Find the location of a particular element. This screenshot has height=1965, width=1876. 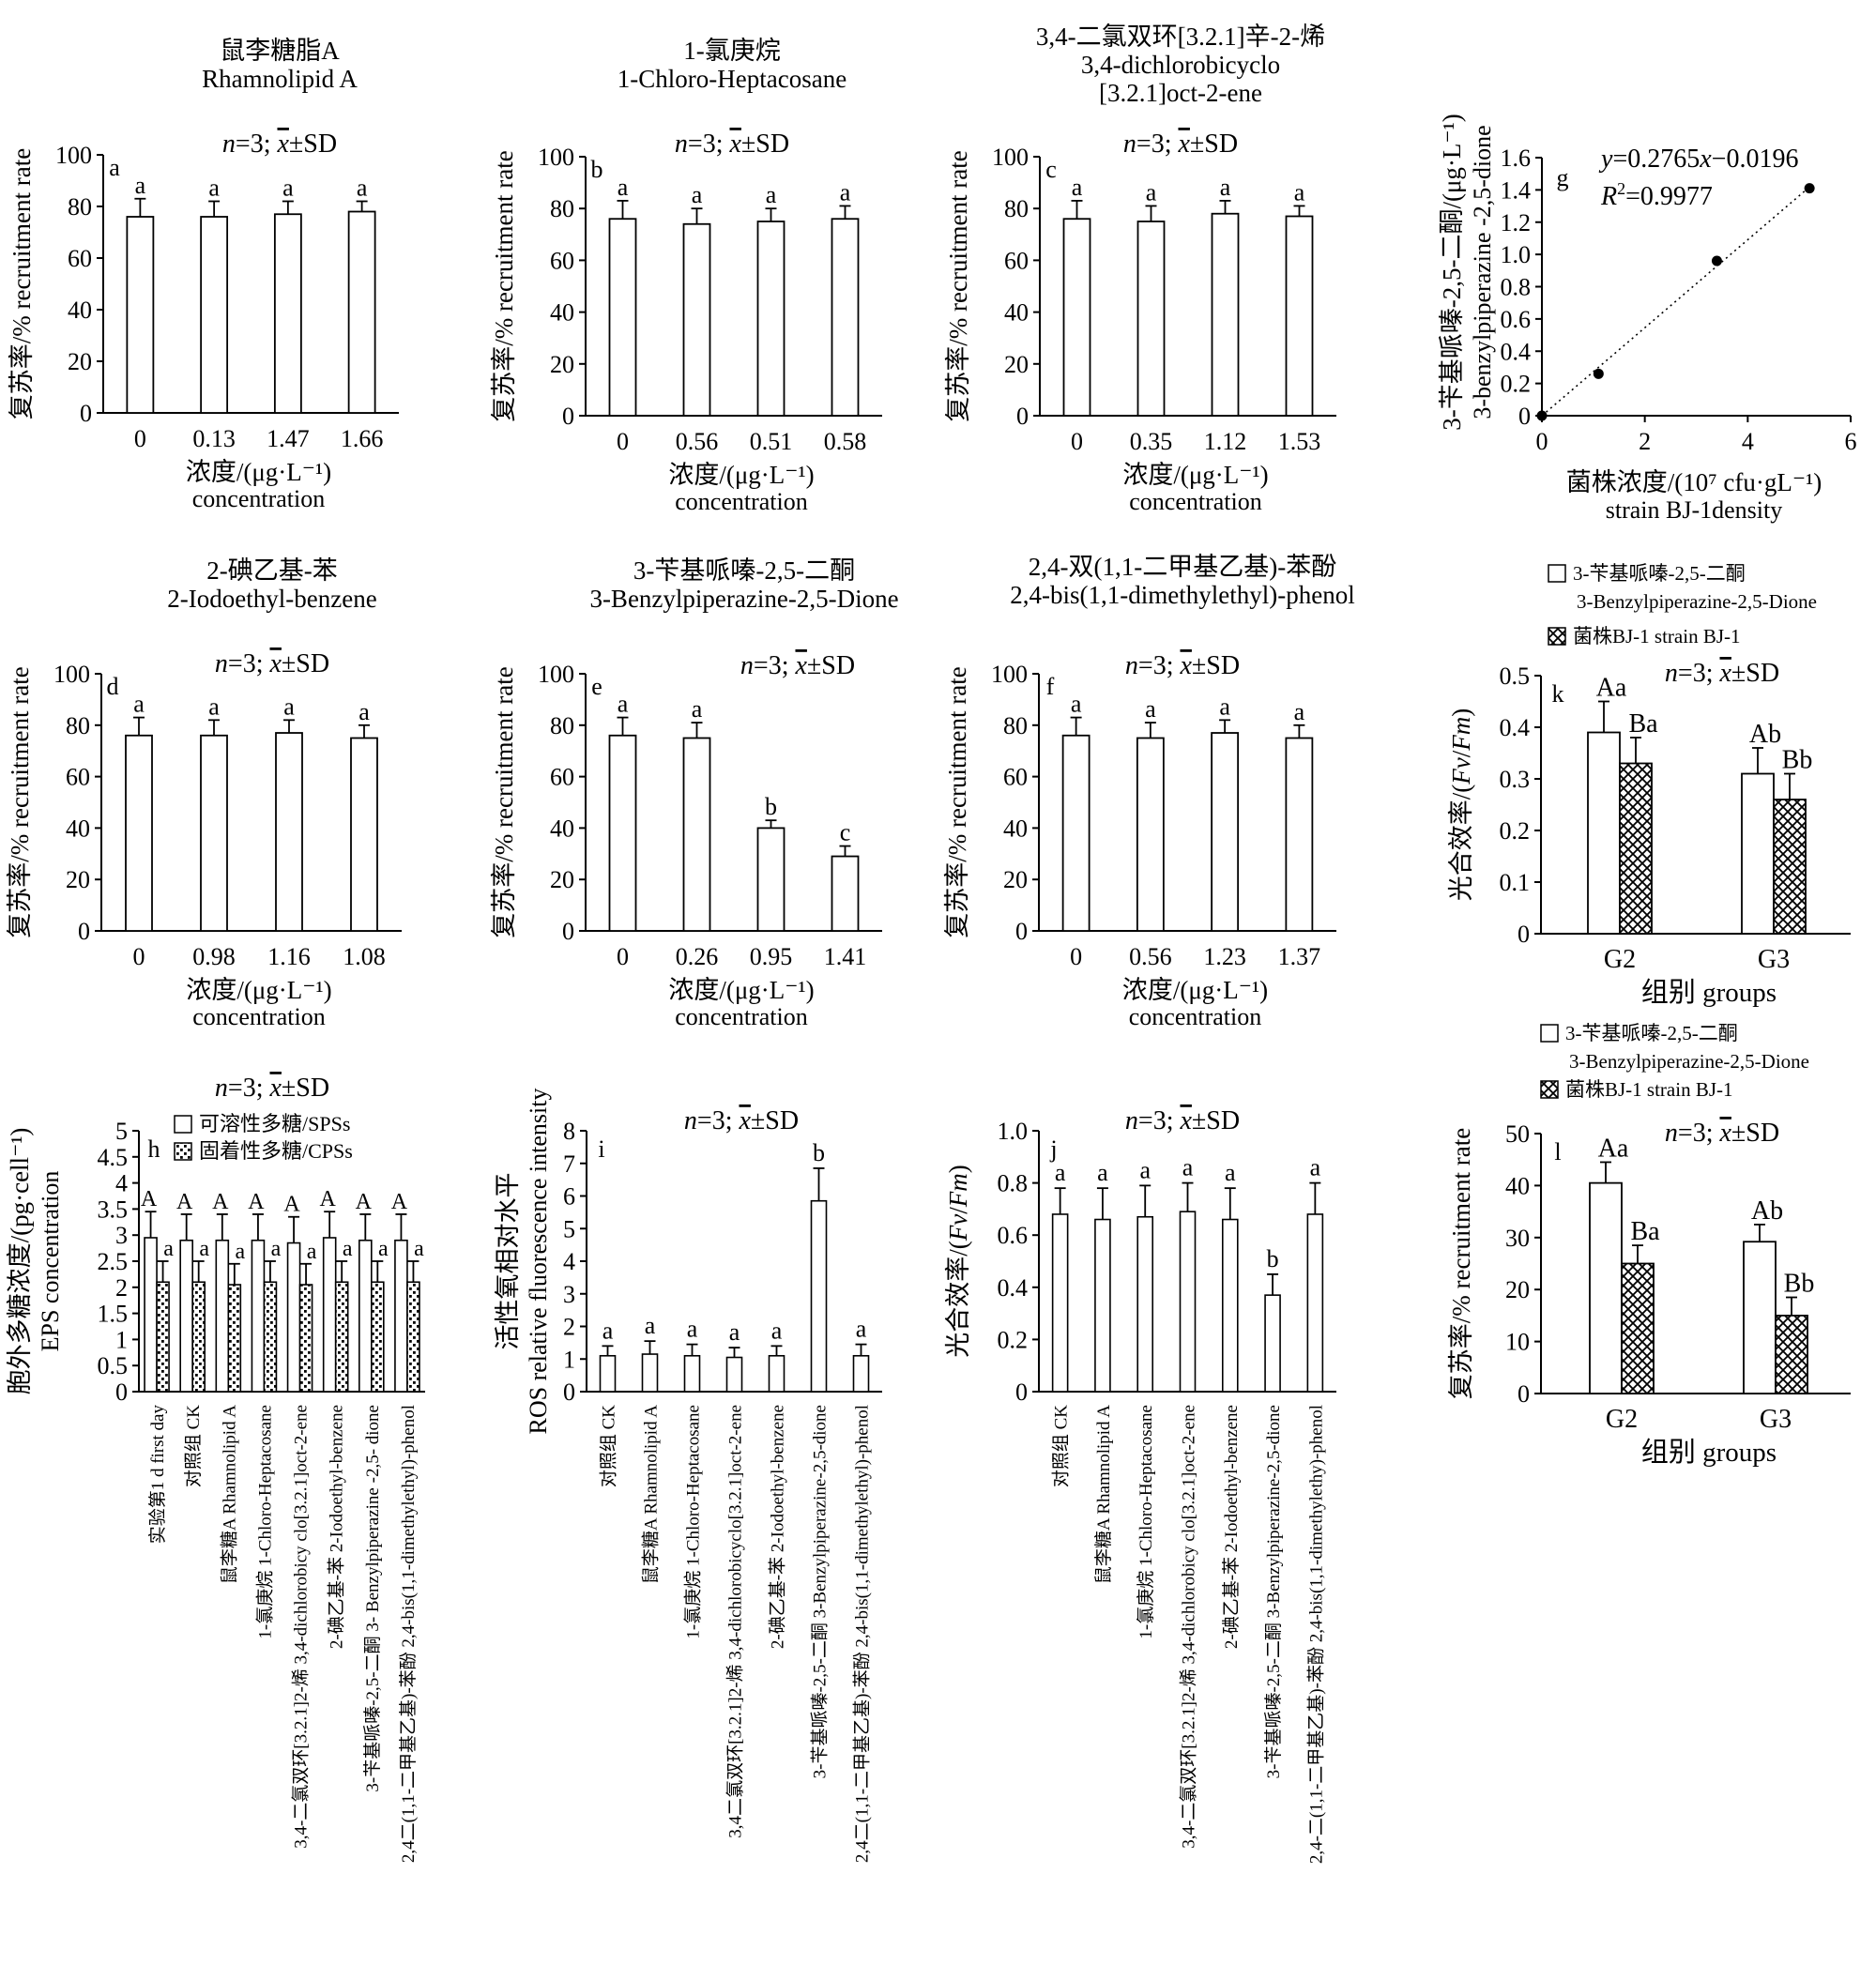

y-tick-label: 3.5 is located at coordinates (113, 1209).